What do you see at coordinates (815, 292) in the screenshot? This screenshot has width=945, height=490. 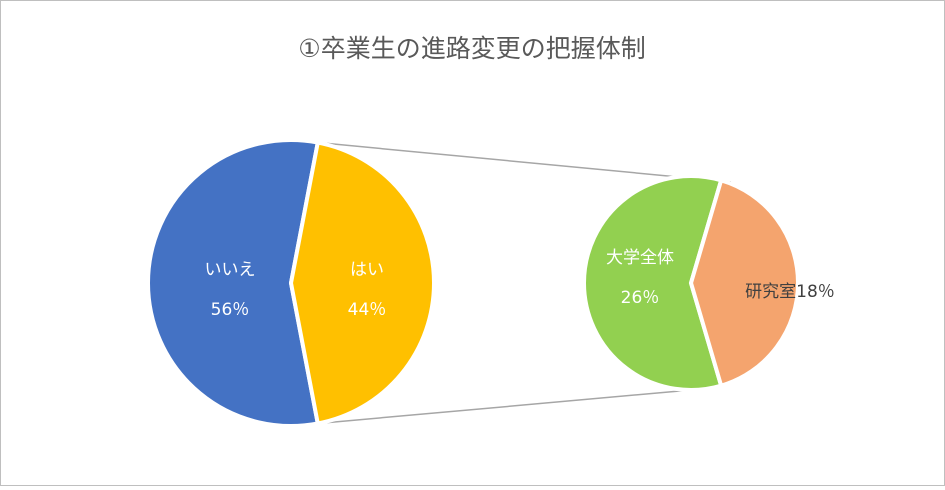 I see `value-label: 18％` at bounding box center [815, 292].